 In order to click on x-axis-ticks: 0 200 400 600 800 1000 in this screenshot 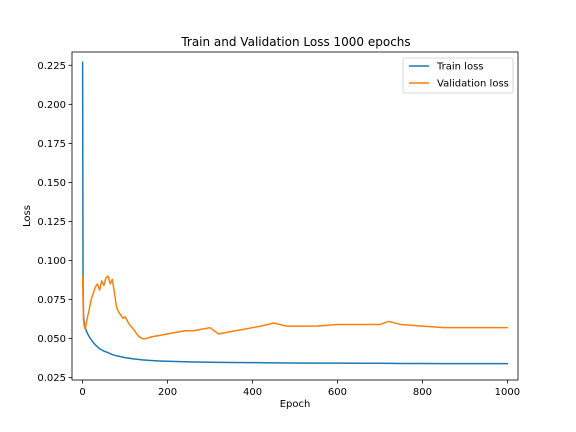, I will do `click(299, 389)`.